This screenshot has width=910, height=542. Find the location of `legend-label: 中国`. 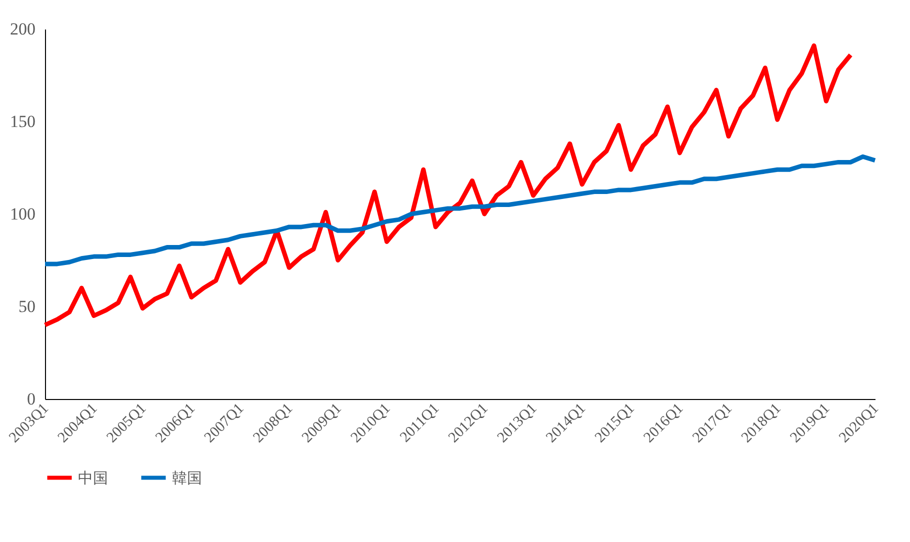

legend-label: 中国 is located at coordinates (93, 477).